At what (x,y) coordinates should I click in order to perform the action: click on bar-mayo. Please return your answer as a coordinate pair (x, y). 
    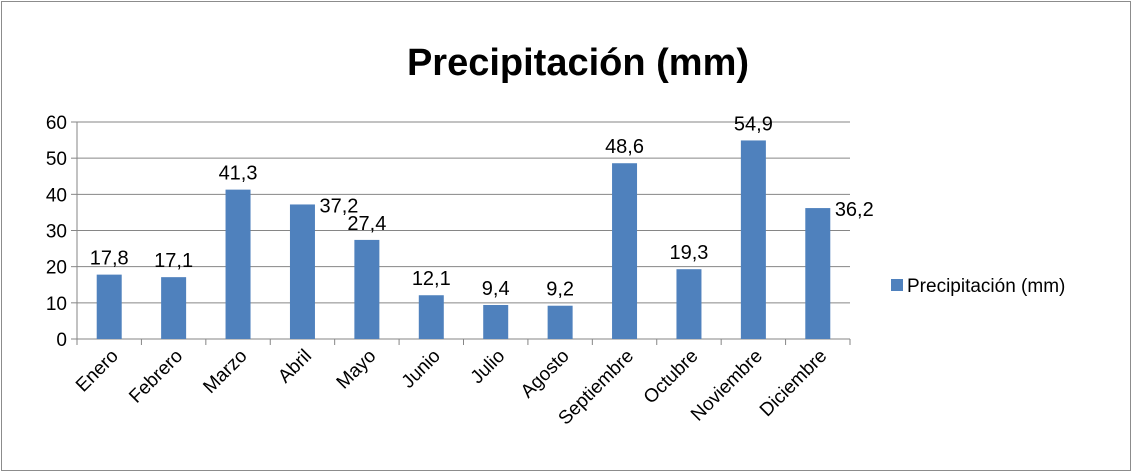
    Looking at the image, I should click on (367, 289).